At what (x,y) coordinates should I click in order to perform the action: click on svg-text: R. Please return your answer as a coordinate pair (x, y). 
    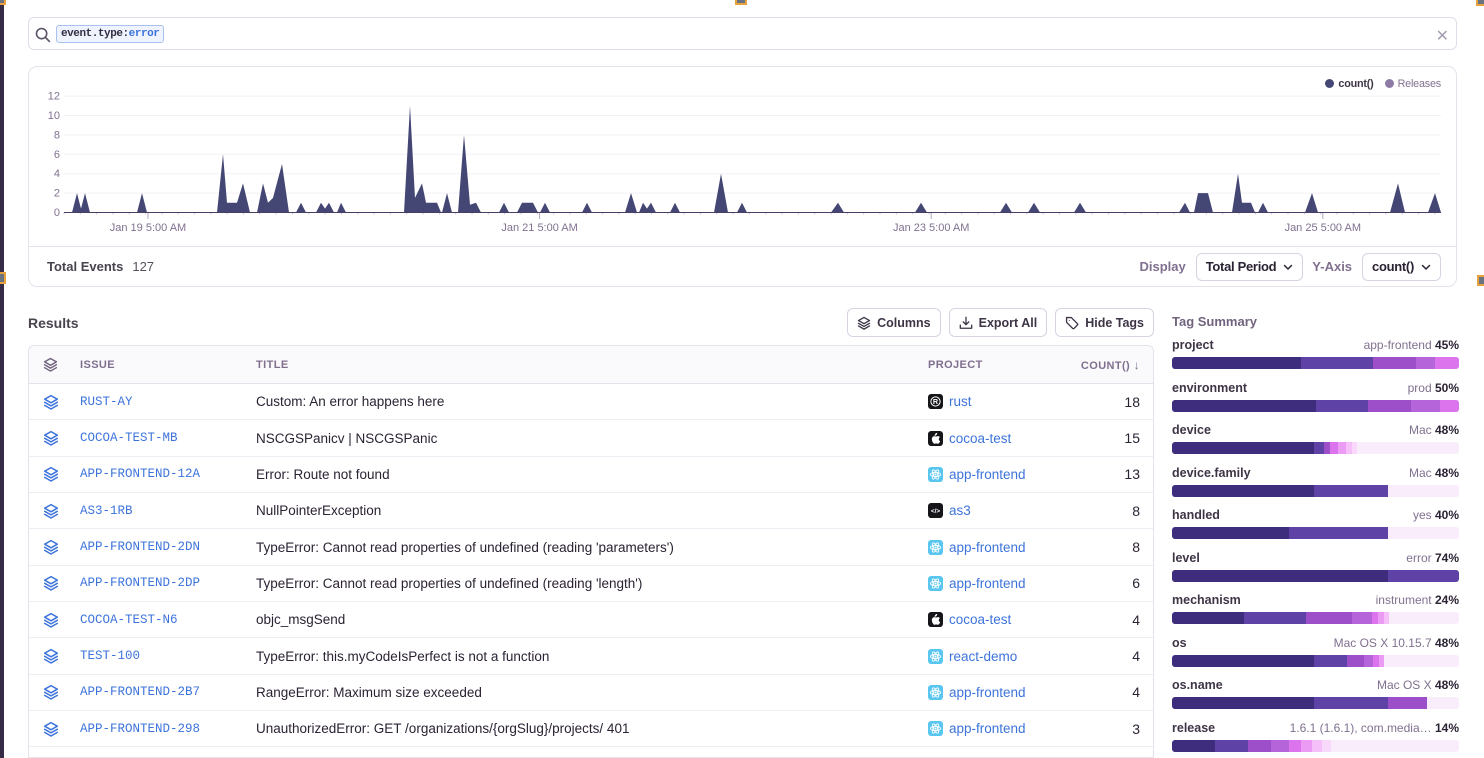
    Looking at the image, I should click on (936, 401).